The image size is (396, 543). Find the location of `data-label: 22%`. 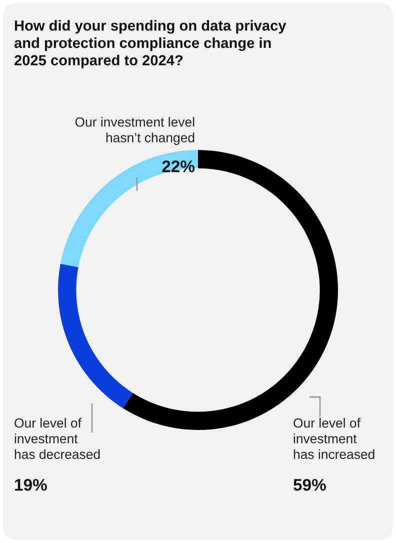

data-label: 22% is located at coordinates (178, 166).